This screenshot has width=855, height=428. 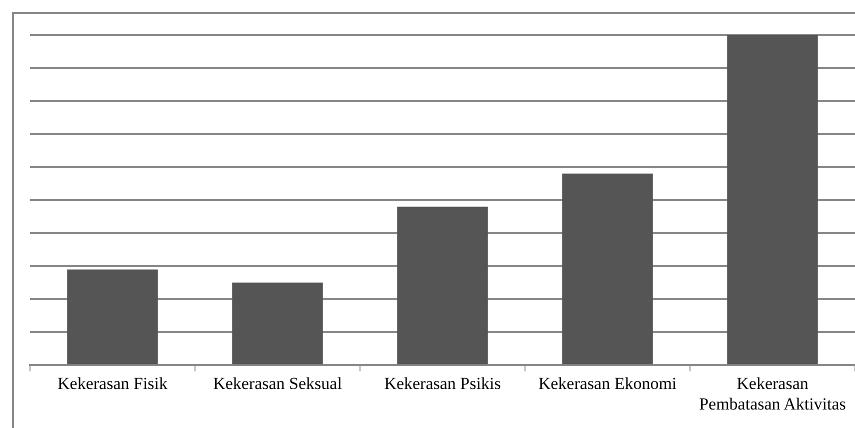 What do you see at coordinates (607, 383) in the screenshot?
I see `x-tick-label: Kekerasan Ekonomi` at bounding box center [607, 383].